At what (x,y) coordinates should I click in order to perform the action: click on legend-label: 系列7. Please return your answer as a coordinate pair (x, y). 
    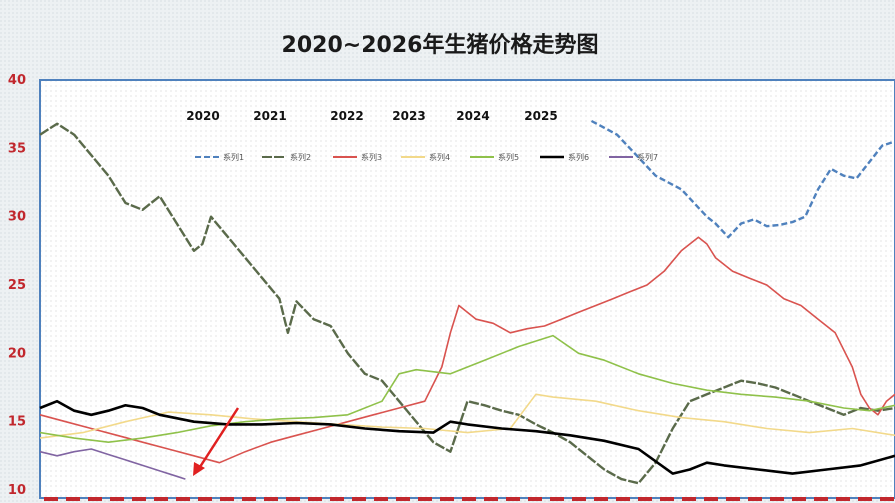
    Looking at the image, I should click on (647, 157).